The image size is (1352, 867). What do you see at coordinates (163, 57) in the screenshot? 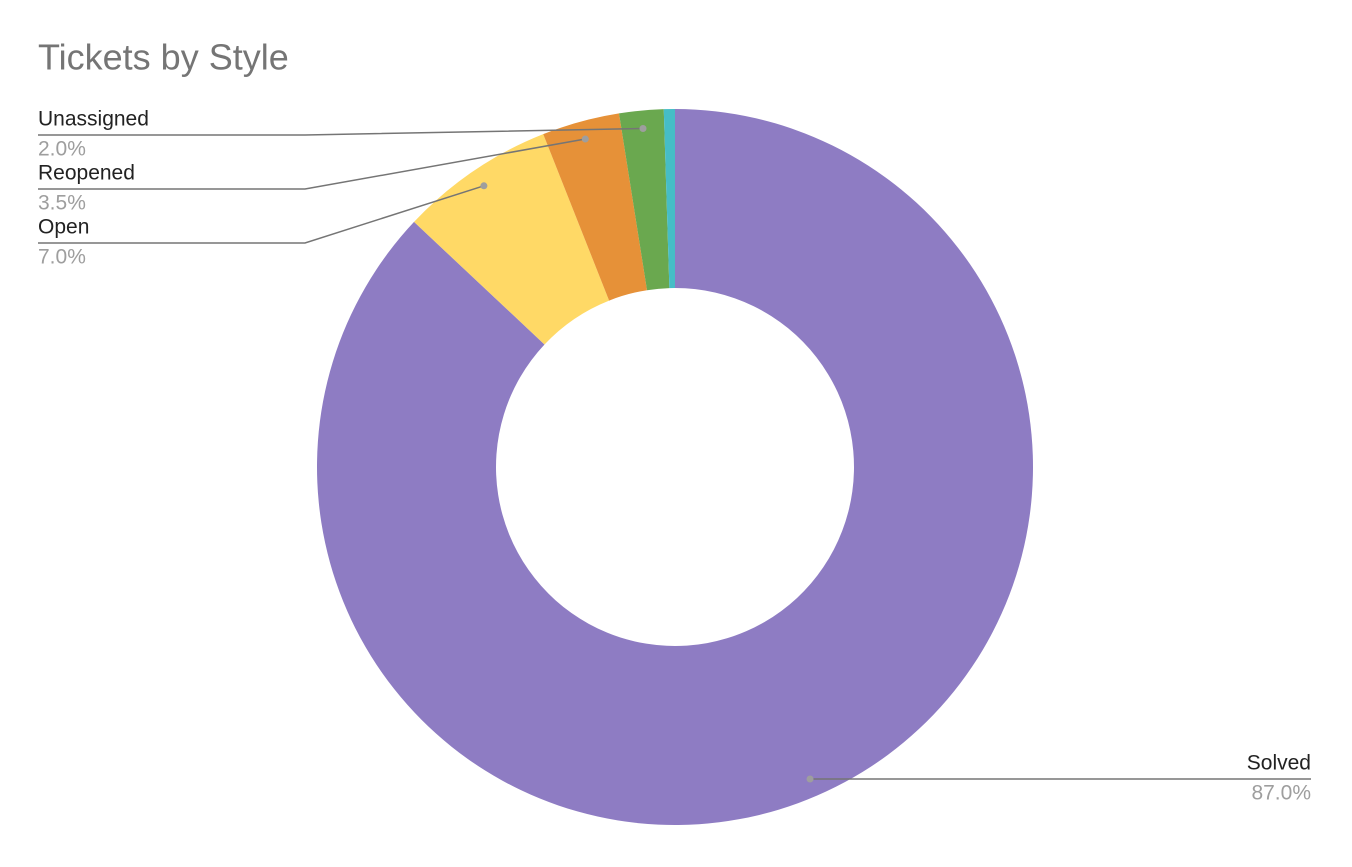
I see `chart-title: Tickets by Style` at bounding box center [163, 57].